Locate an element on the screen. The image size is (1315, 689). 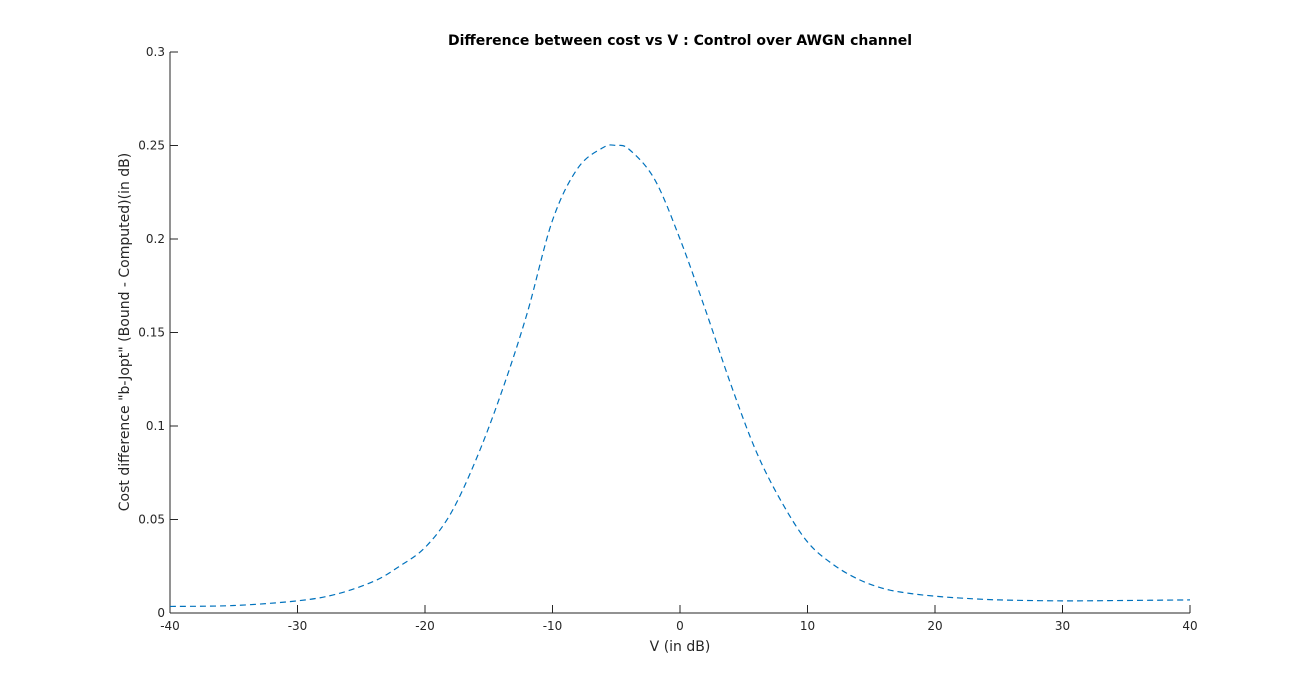
x-tick-label: 10 is located at coordinates (807, 626).